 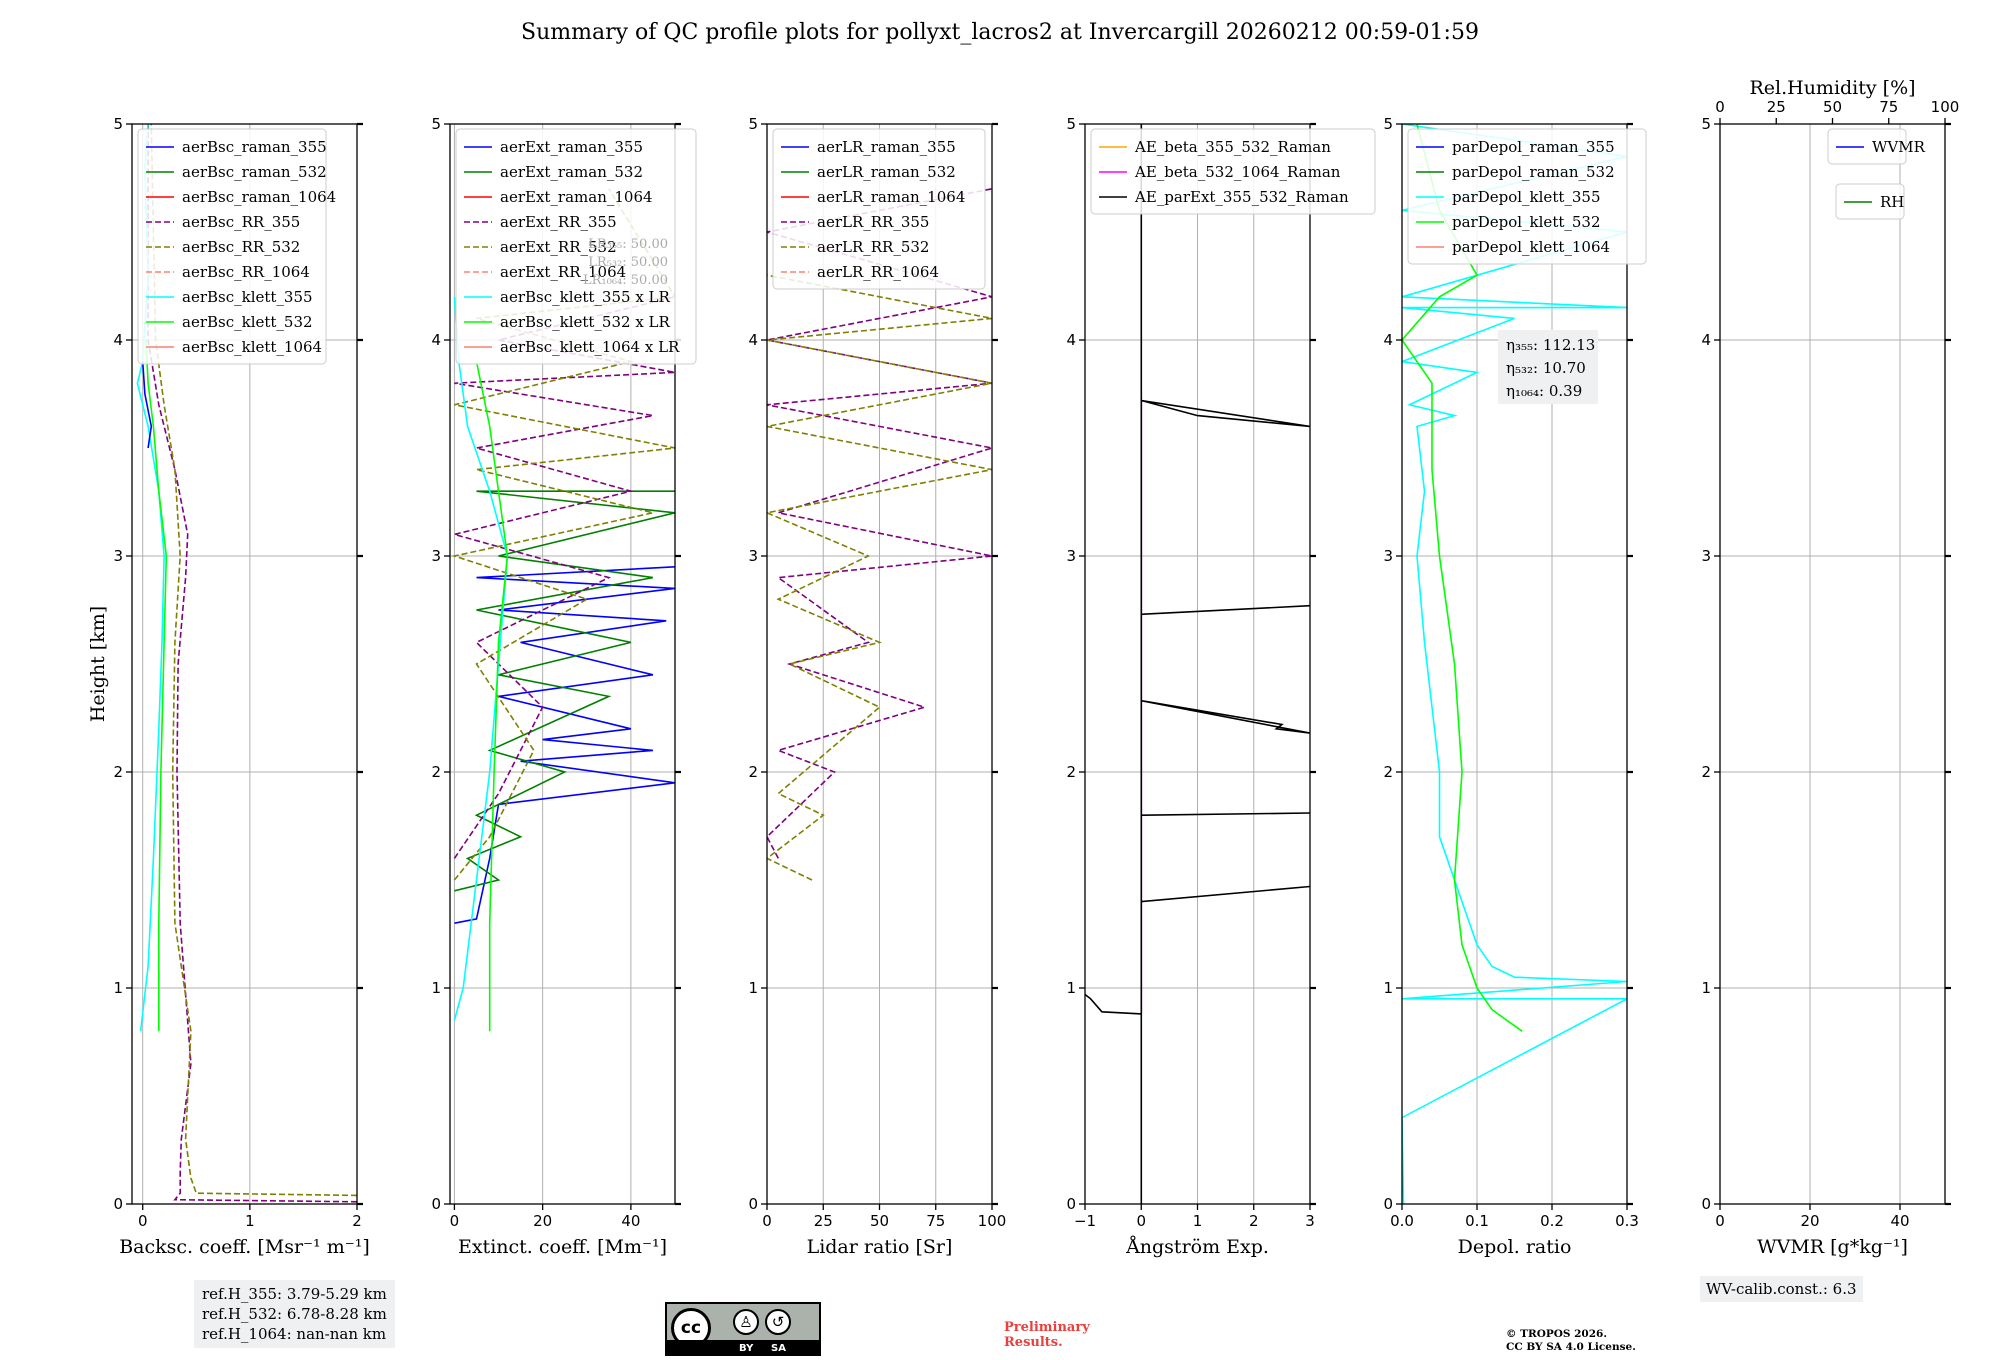 What do you see at coordinates (98, 664) in the screenshot?
I see `y-axis-label: Height [km]` at bounding box center [98, 664].